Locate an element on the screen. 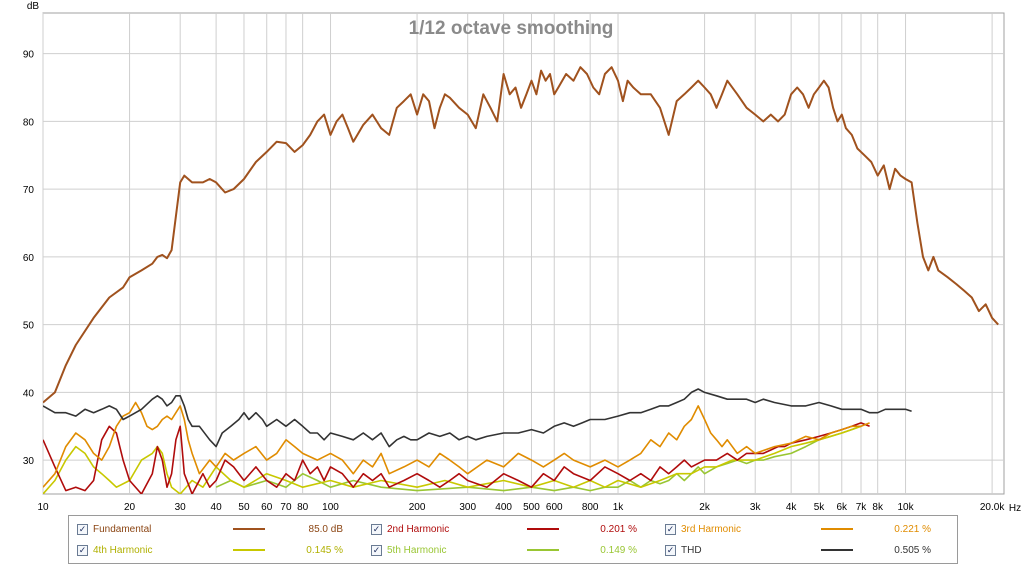 The width and height of the screenshot is (1024, 566). chart-title: 1/12 octave smoothing is located at coordinates (511, 28).